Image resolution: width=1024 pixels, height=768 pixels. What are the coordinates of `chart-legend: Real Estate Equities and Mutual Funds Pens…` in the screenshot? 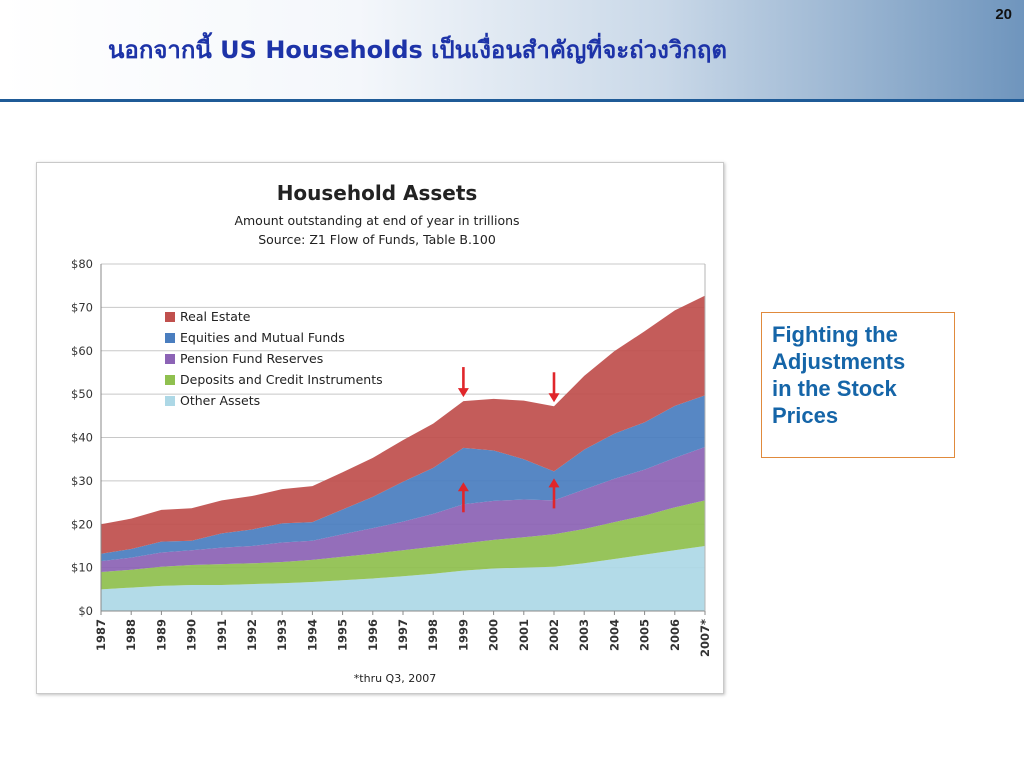 It's located at (274, 358).